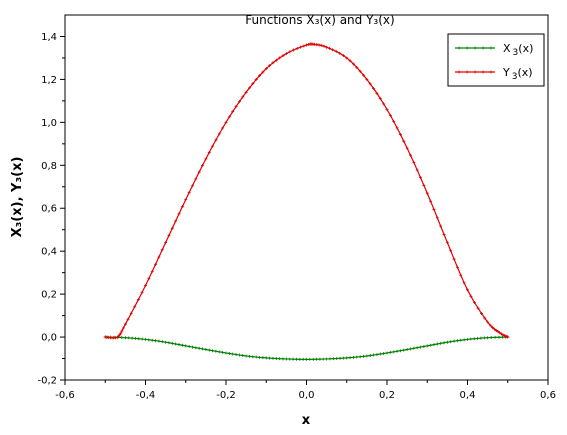 This screenshot has width=567, height=435. What do you see at coordinates (306, 348) in the screenshot?
I see `series-x3` at bounding box center [306, 348].